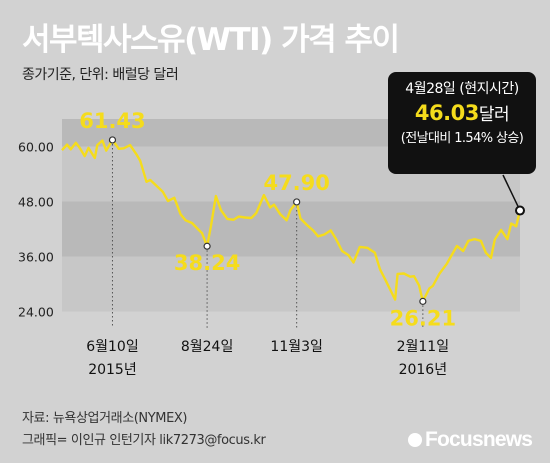  Describe the element at coordinates (423, 347) in the screenshot. I see `x-tick-label: 2월11일` at that location.